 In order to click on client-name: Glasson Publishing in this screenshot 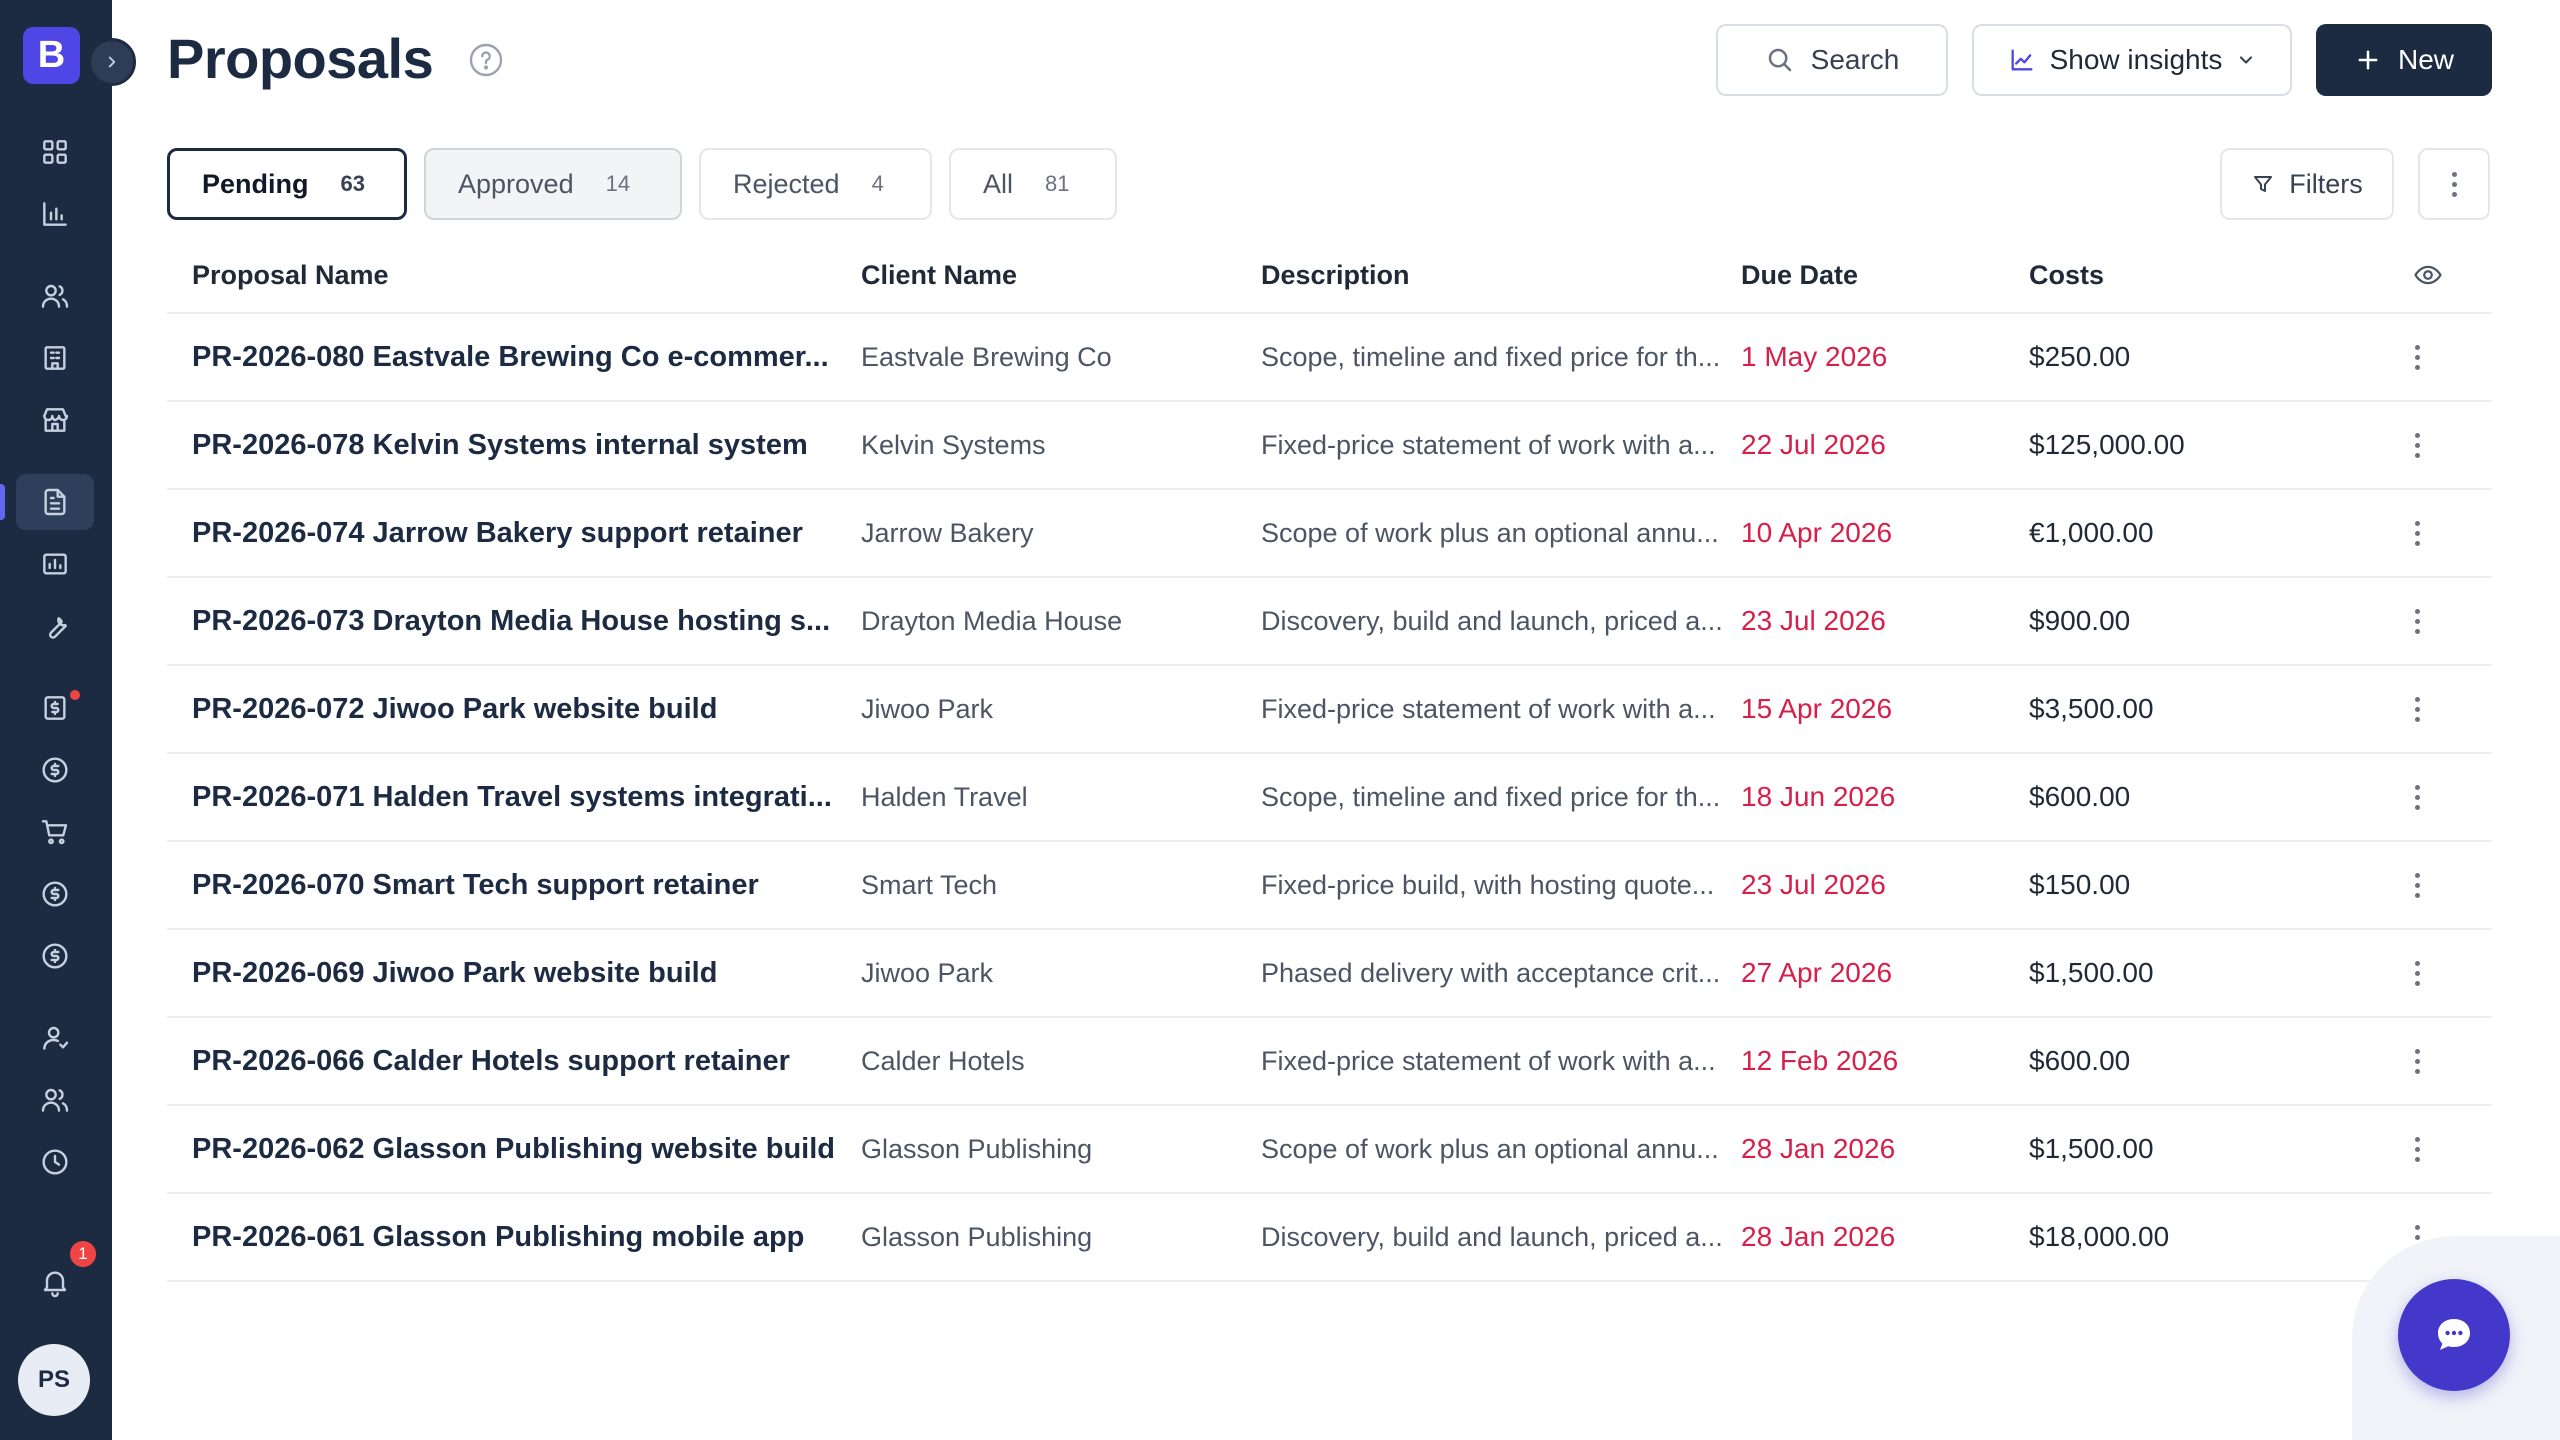, I will do `click(977, 1236)`.